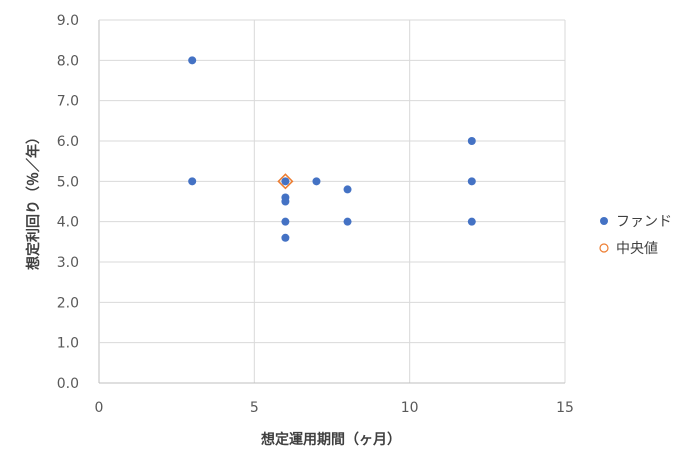 The height and width of the screenshot is (471, 700). I want to click on x-tick-label: 15, so click(565, 408).